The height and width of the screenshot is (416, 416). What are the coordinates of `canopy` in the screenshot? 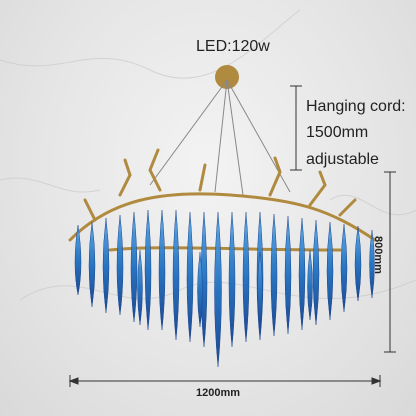 It's located at (227, 77).